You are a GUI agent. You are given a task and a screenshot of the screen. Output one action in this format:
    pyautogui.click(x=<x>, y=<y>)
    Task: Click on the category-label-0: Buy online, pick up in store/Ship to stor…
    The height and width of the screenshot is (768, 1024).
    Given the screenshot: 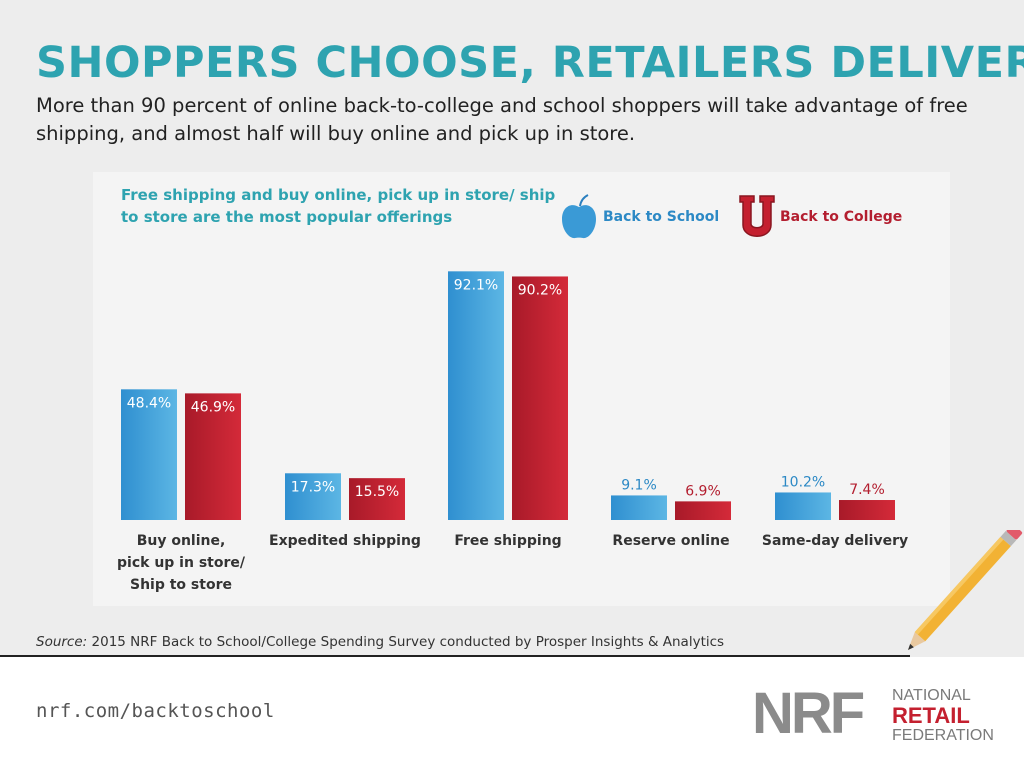 What is the action you would take?
    pyautogui.click(x=181, y=563)
    